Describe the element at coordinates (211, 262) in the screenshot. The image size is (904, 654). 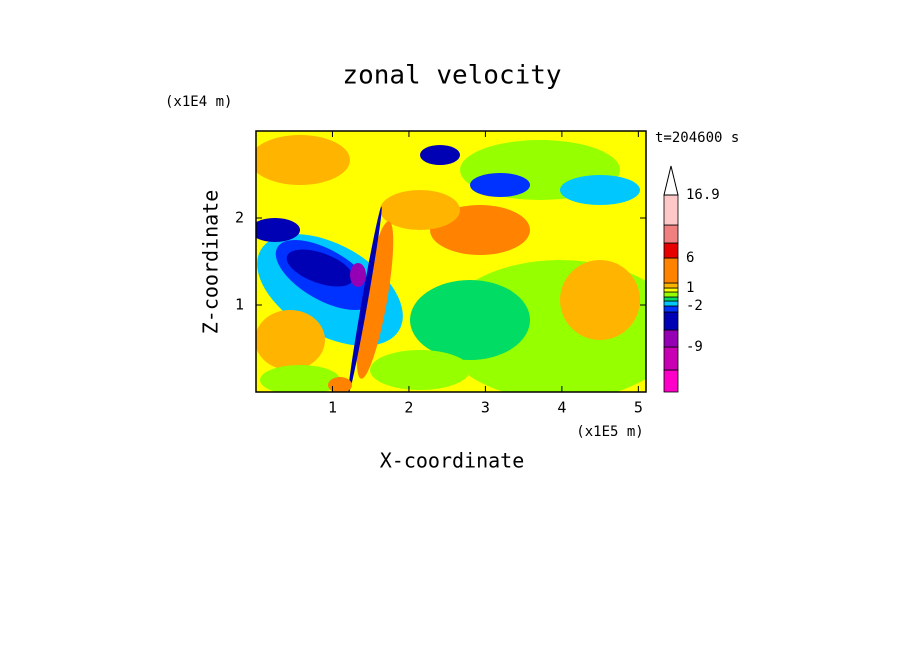
I see `y-axis-label: Z-coordinate` at that location.